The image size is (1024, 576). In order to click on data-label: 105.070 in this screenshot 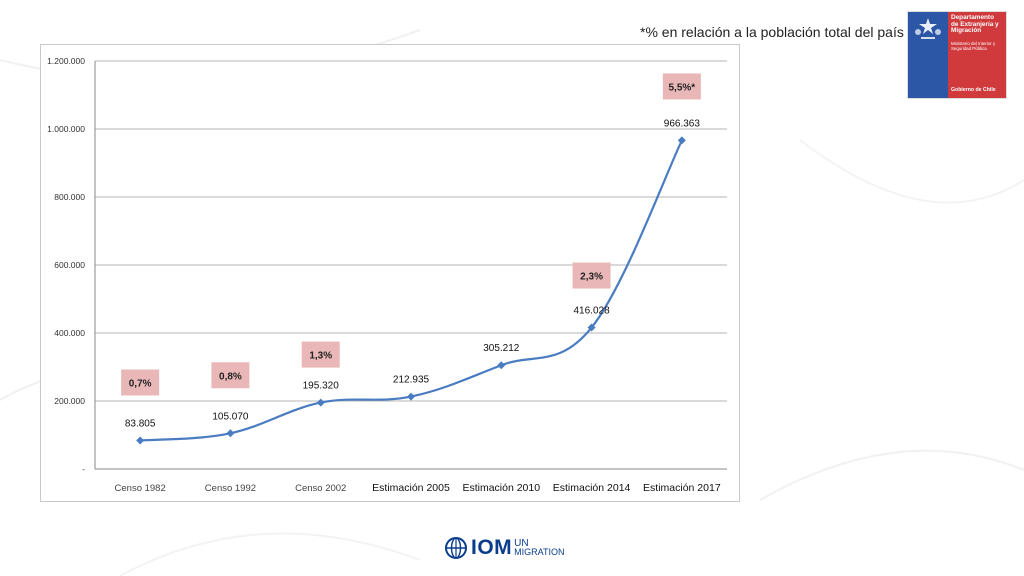, I will do `click(230, 416)`.